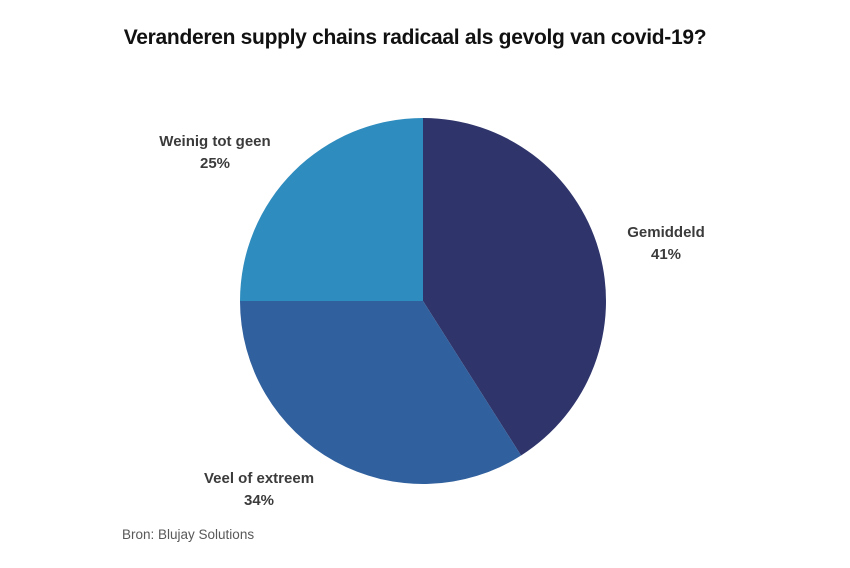 Image resolution: width=850 pixels, height=568 pixels. Describe the element at coordinates (666, 232) in the screenshot. I see `pie-label-text: Gemiddeld` at that location.